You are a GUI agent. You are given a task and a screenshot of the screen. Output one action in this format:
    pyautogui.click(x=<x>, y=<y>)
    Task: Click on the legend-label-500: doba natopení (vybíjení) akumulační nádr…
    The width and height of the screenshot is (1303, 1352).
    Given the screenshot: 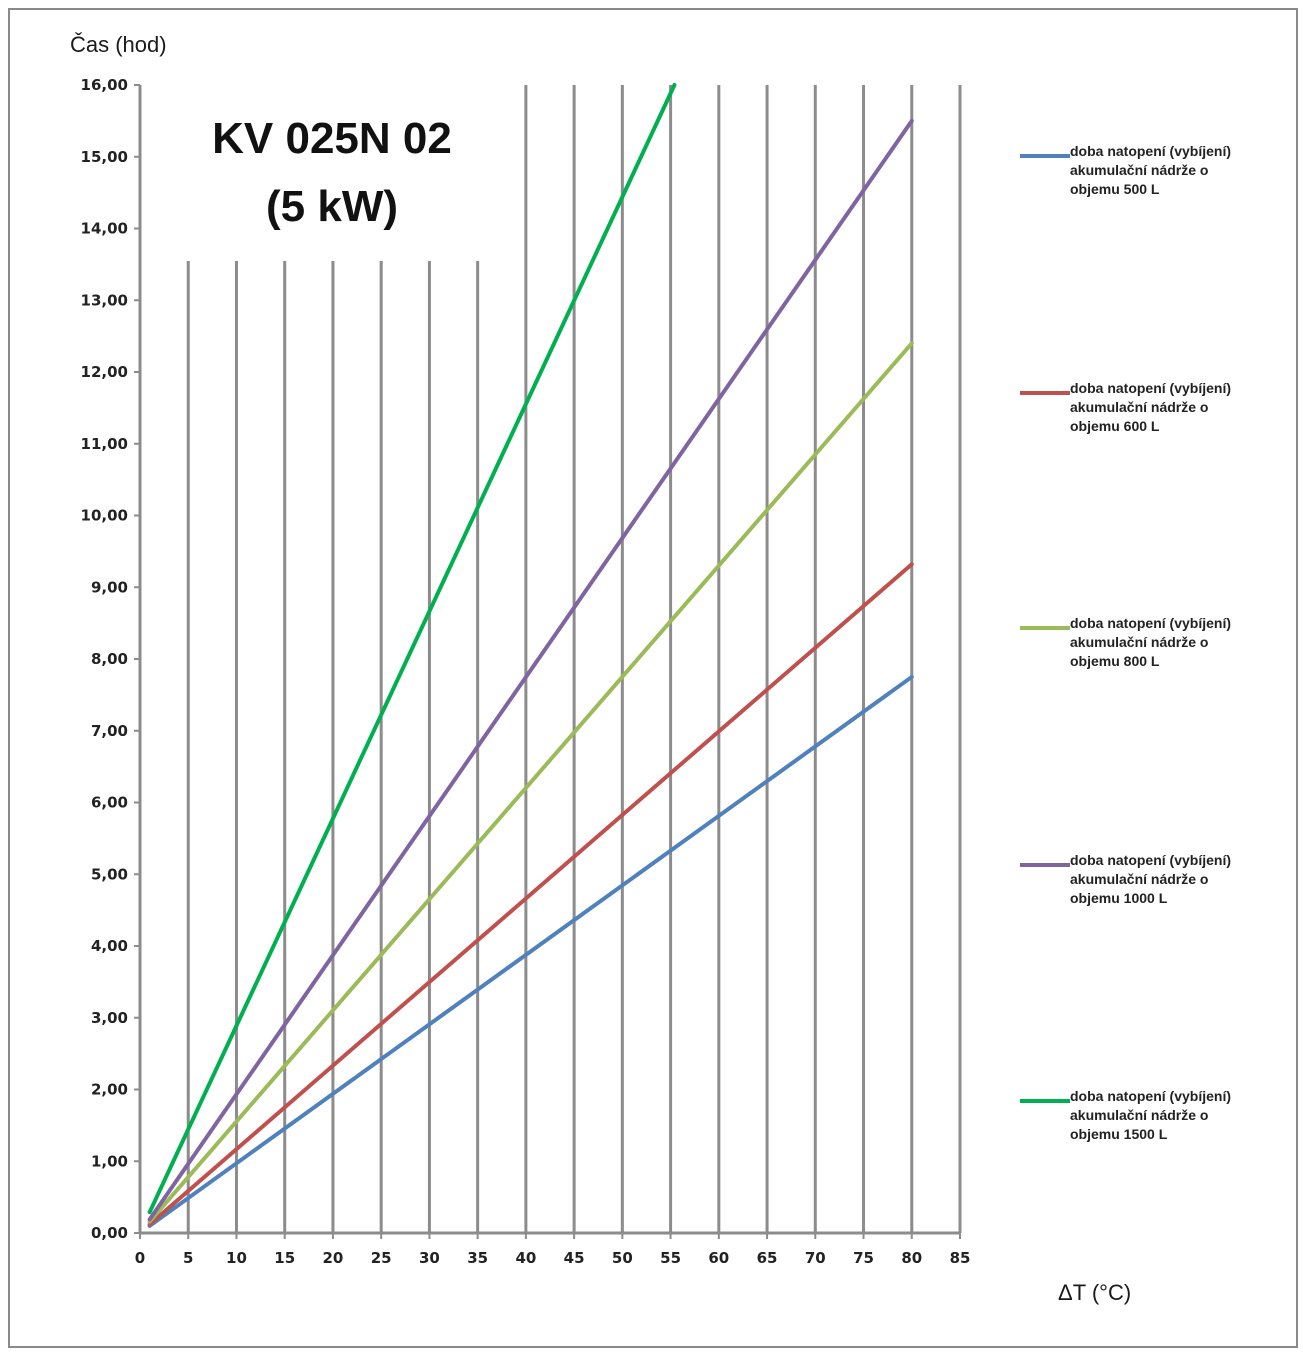 What is the action you would take?
    pyautogui.click(x=1185, y=170)
    